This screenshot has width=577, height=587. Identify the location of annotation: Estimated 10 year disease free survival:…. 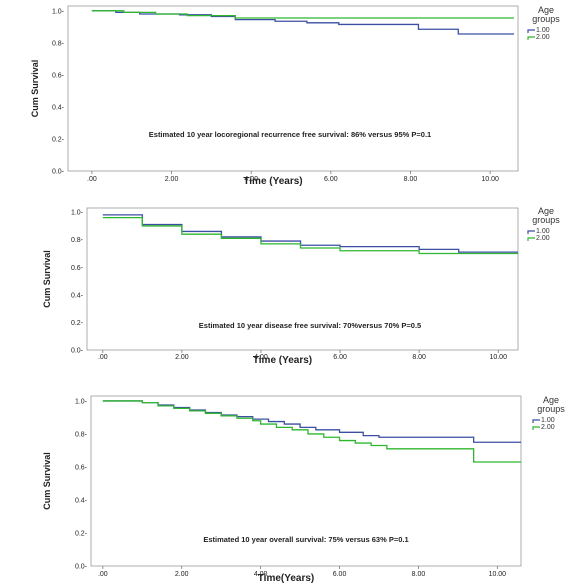
(310, 325).